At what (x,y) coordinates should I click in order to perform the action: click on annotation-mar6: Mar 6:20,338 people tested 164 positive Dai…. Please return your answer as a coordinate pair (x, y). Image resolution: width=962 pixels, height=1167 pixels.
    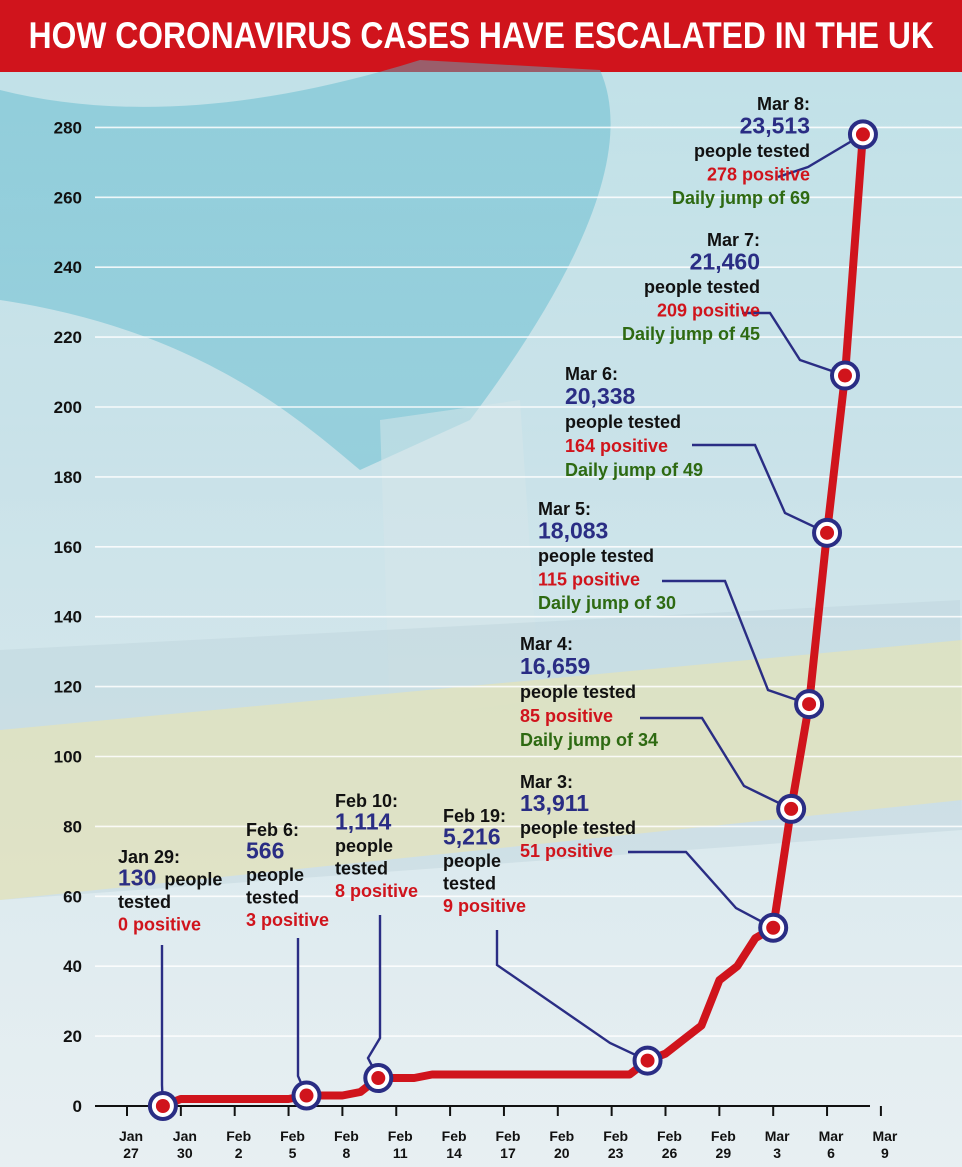
    Looking at the image, I should click on (634, 422).